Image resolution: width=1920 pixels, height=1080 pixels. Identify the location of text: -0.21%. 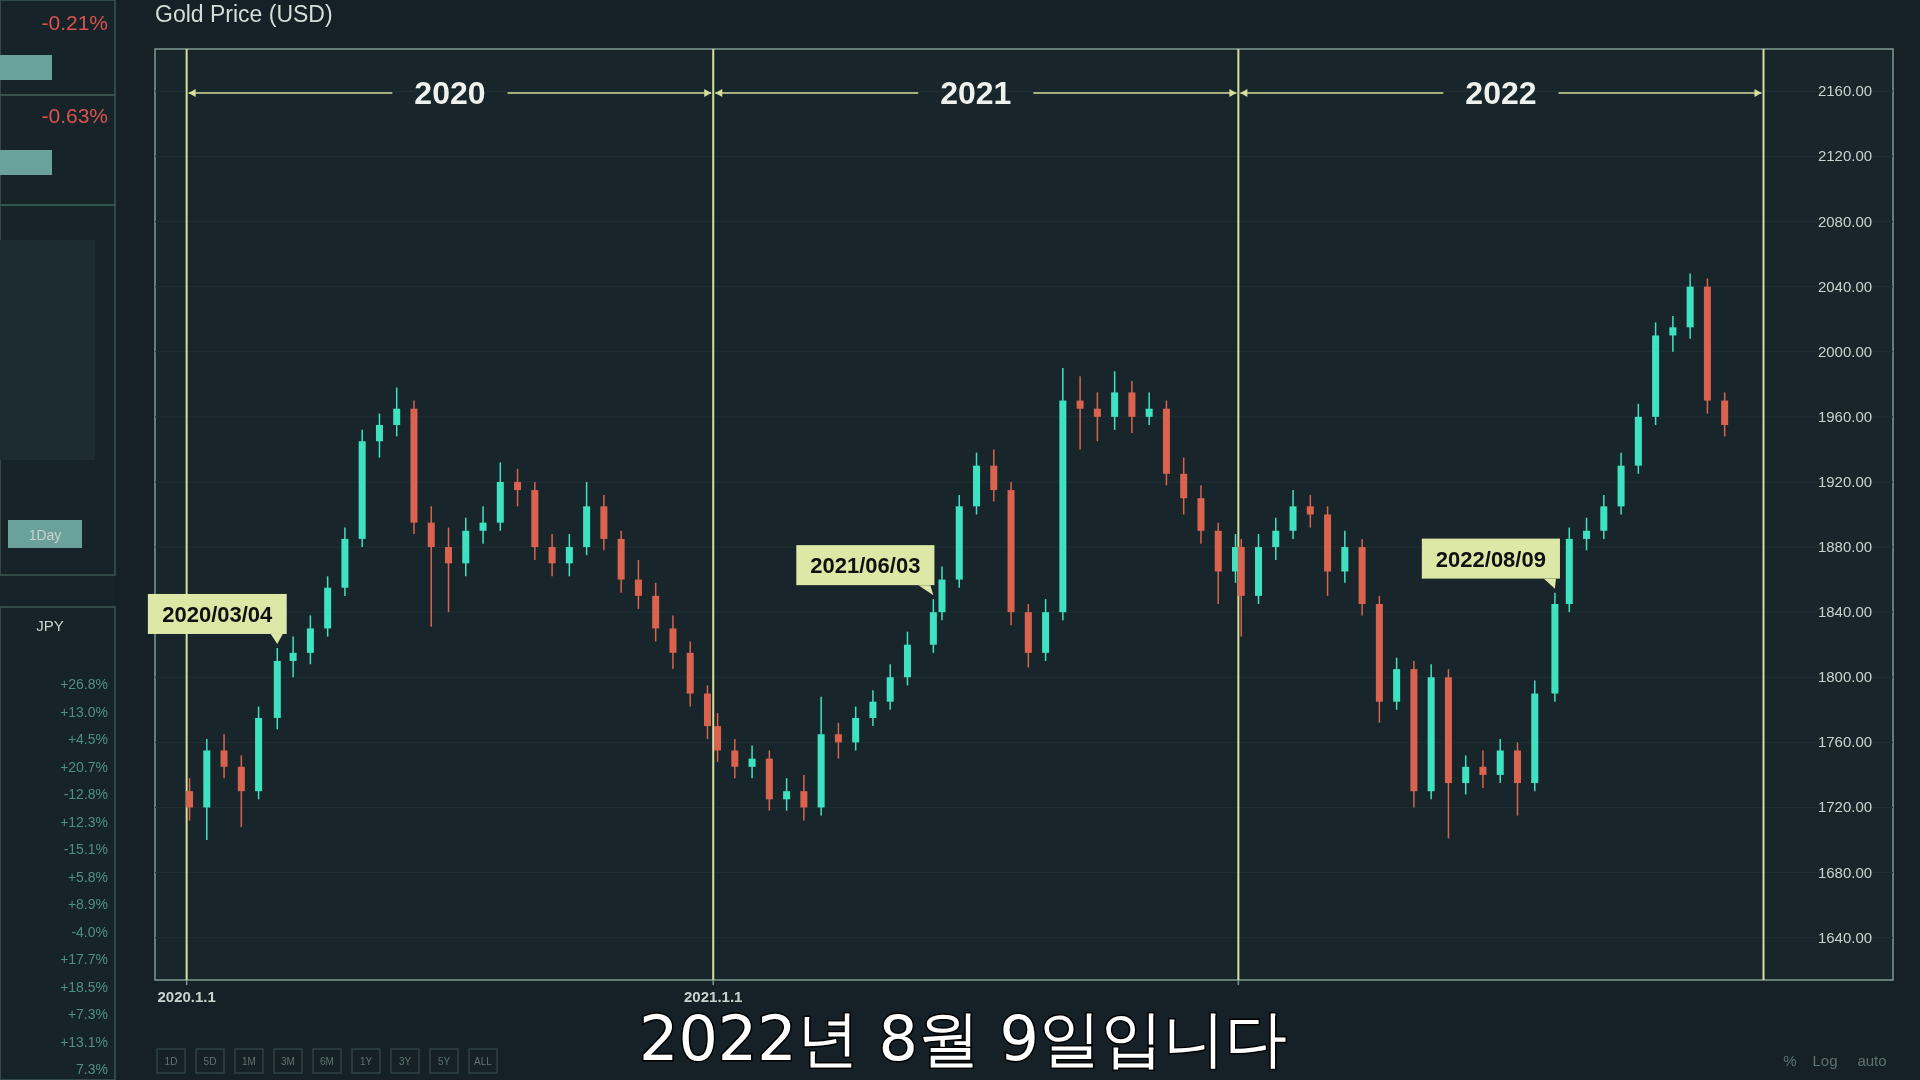
(74, 22).